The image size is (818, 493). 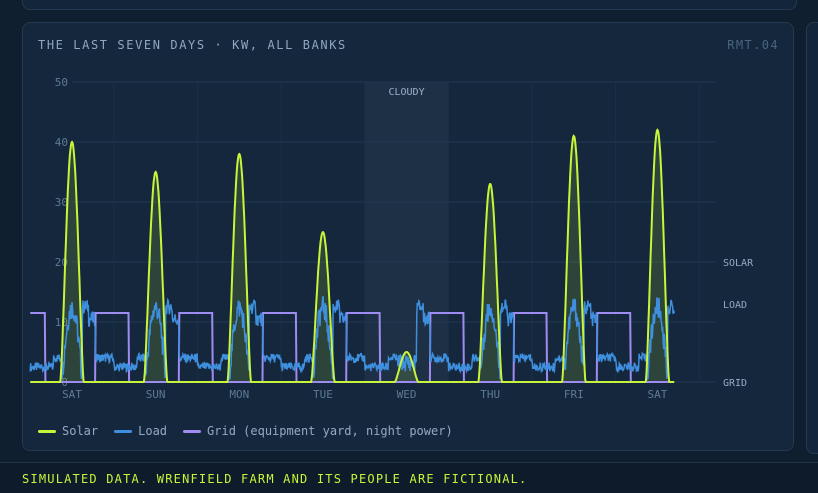 I want to click on y-tick-label: 50, so click(x=61, y=82).